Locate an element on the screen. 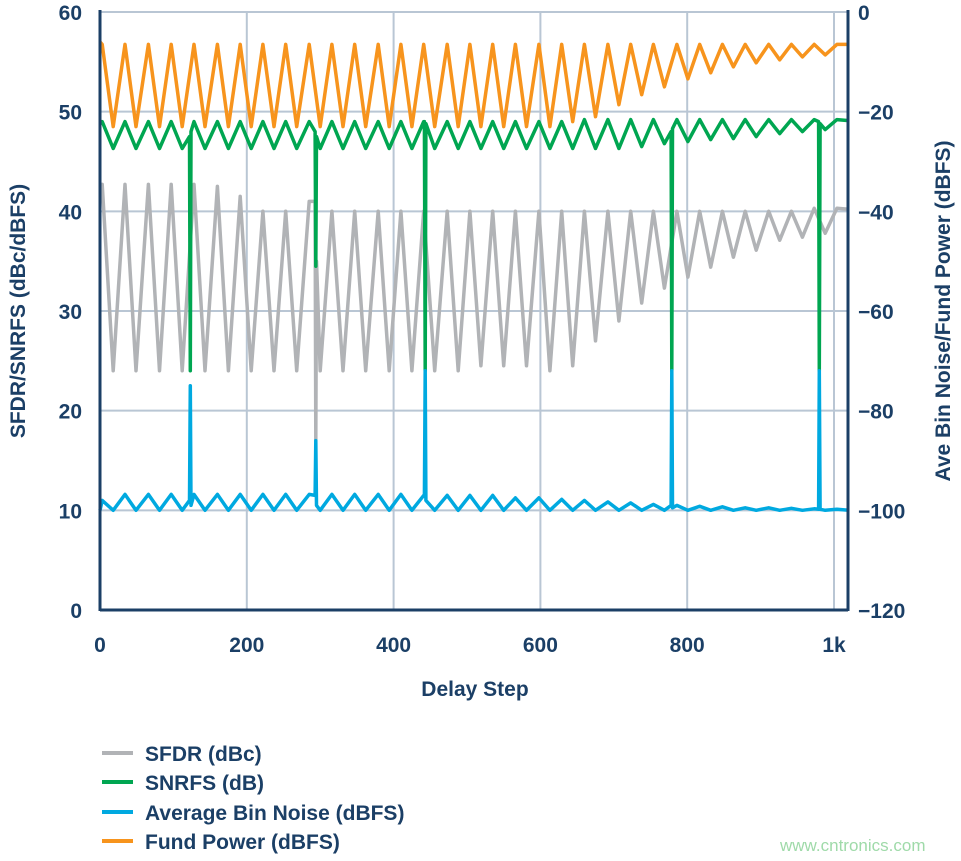 The width and height of the screenshot is (961, 861). legend-label: Fund Power (dBFS) is located at coordinates (242, 842).